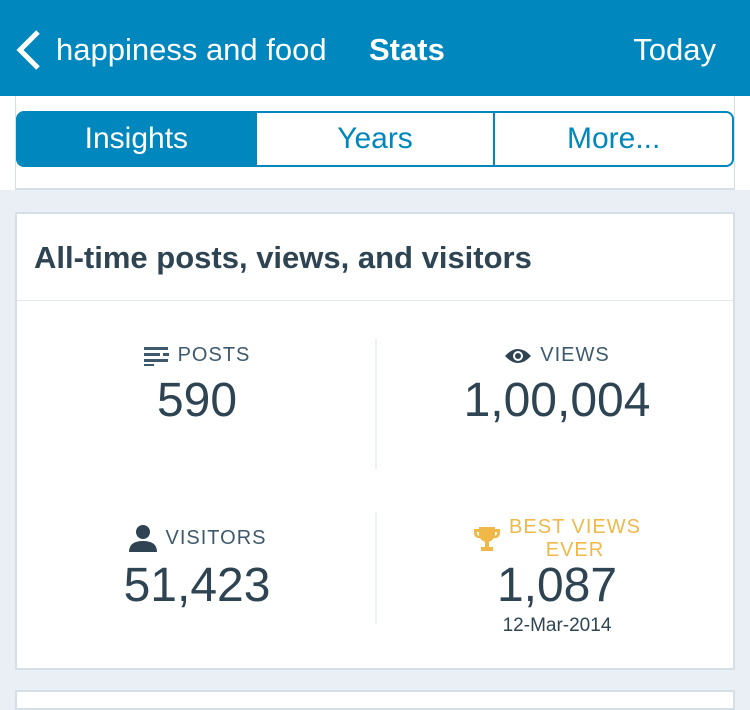  I want to click on back-chevron-icon, so click(29, 50).